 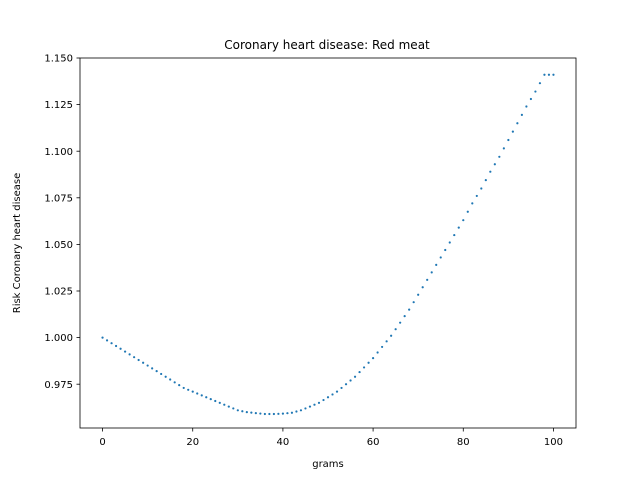 What do you see at coordinates (553, 442) in the screenshot?
I see `x-tick-label: 100` at bounding box center [553, 442].